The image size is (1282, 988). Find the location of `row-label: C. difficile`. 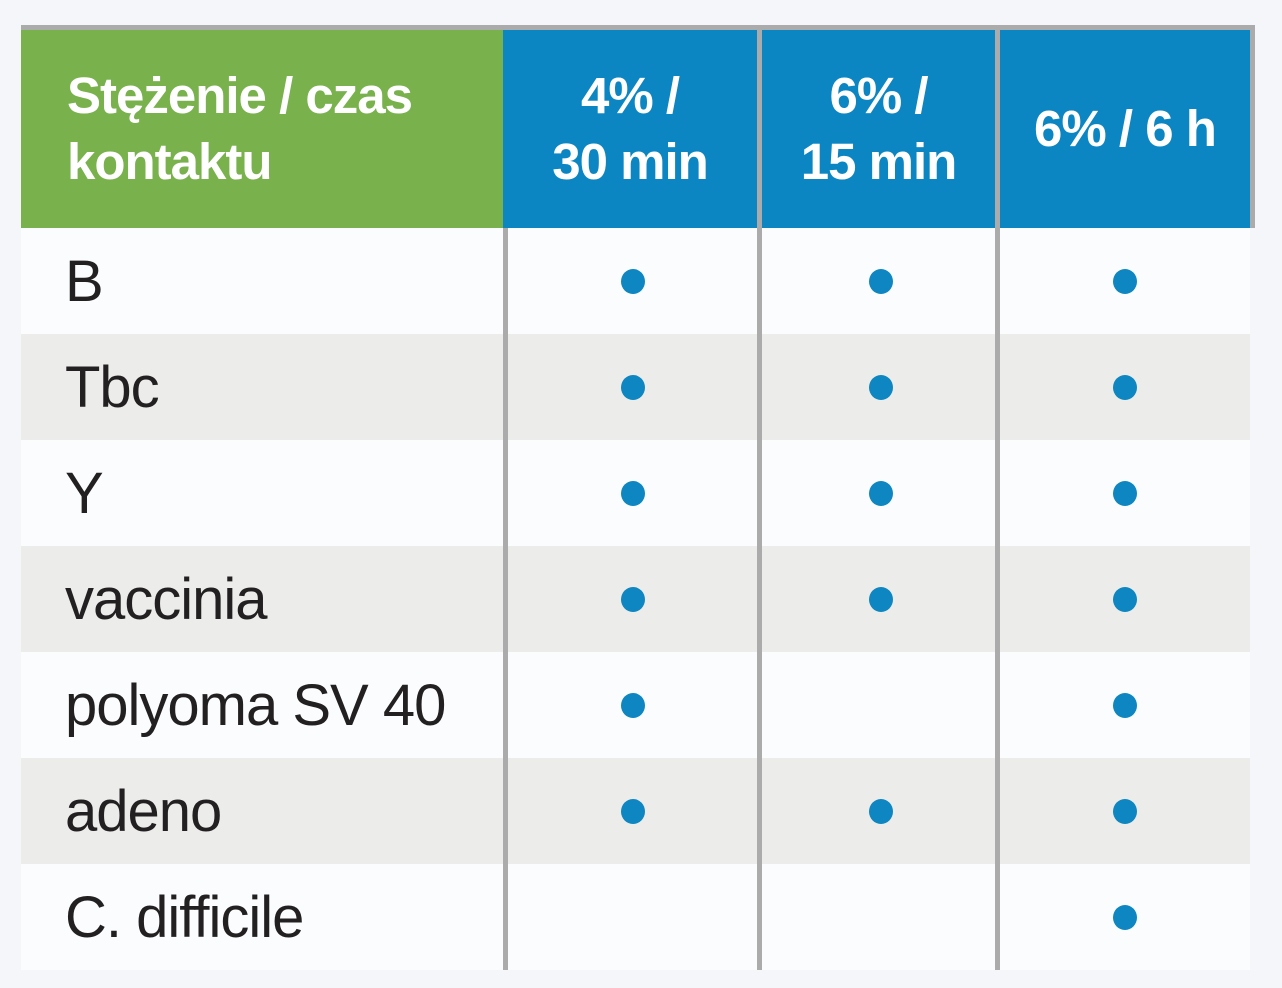

row-label: C. difficile is located at coordinates (184, 917).